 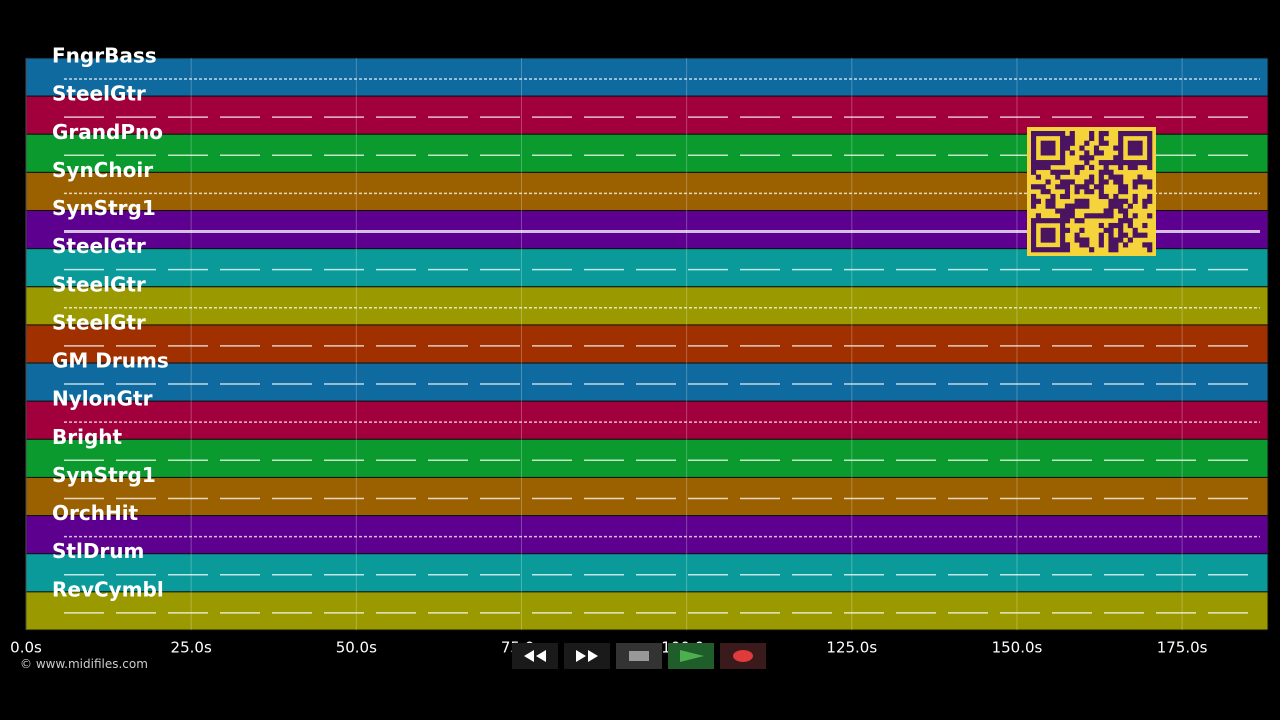 What do you see at coordinates (691, 656) in the screenshot?
I see `play-button` at bounding box center [691, 656].